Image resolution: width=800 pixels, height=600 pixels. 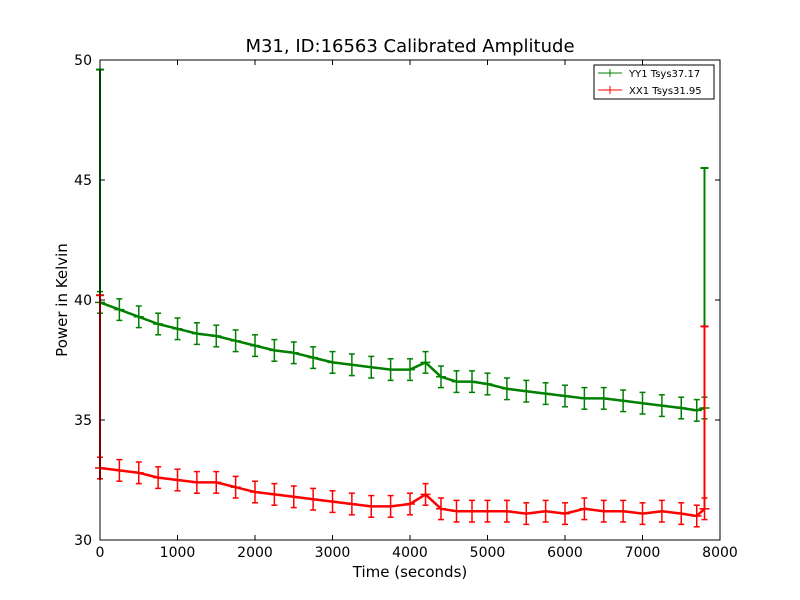 I want to click on legend-label-xx1: XX1 Tsys31.95, so click(x=665, y=91).